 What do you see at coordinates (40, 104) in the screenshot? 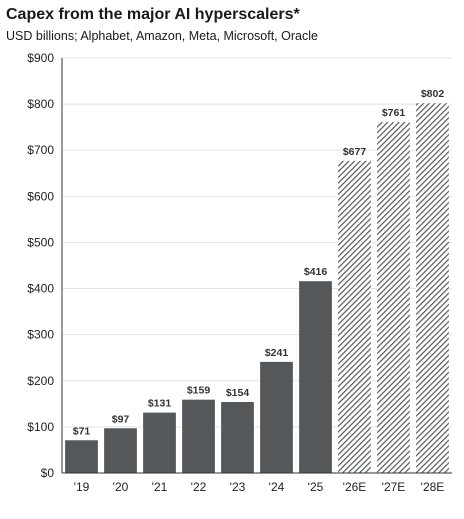
I see `y-tick-label: $800` at bounding box center [40, 104].